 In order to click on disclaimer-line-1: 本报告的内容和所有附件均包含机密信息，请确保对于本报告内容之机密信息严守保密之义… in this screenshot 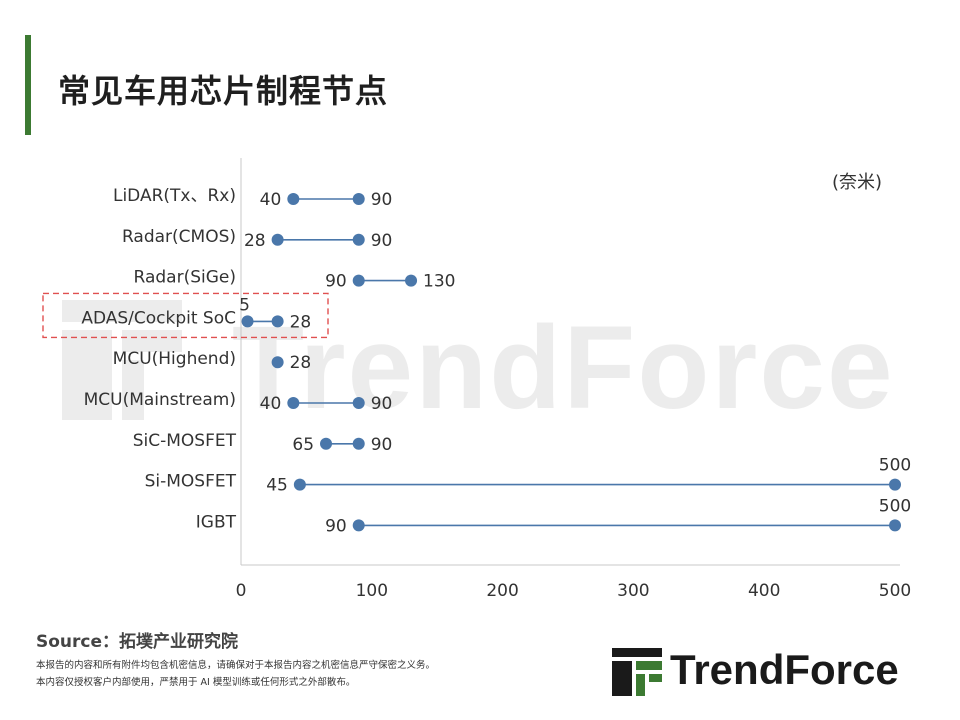, I will do `click(236, 665)`.